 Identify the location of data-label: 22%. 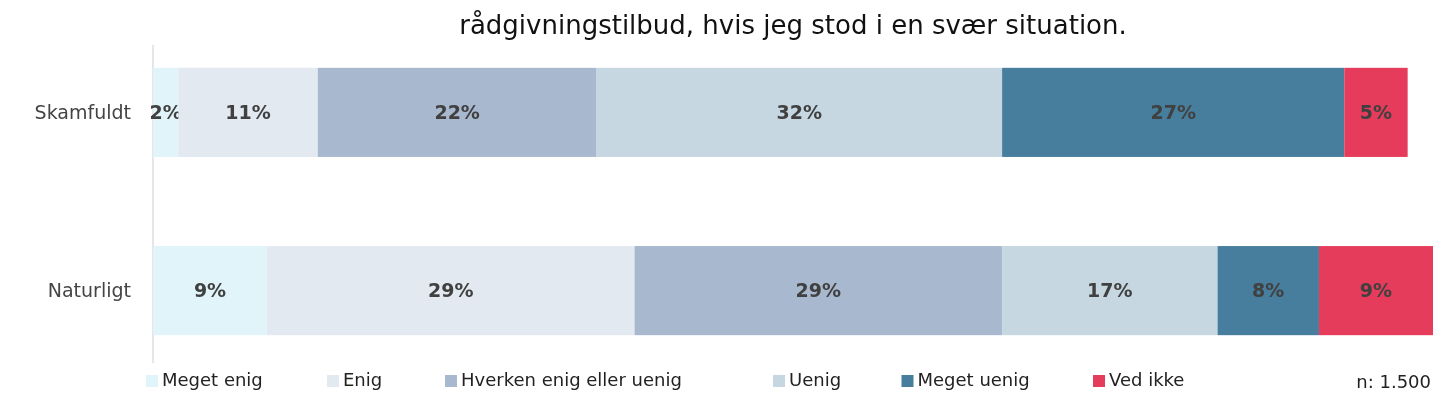
(457, 112).